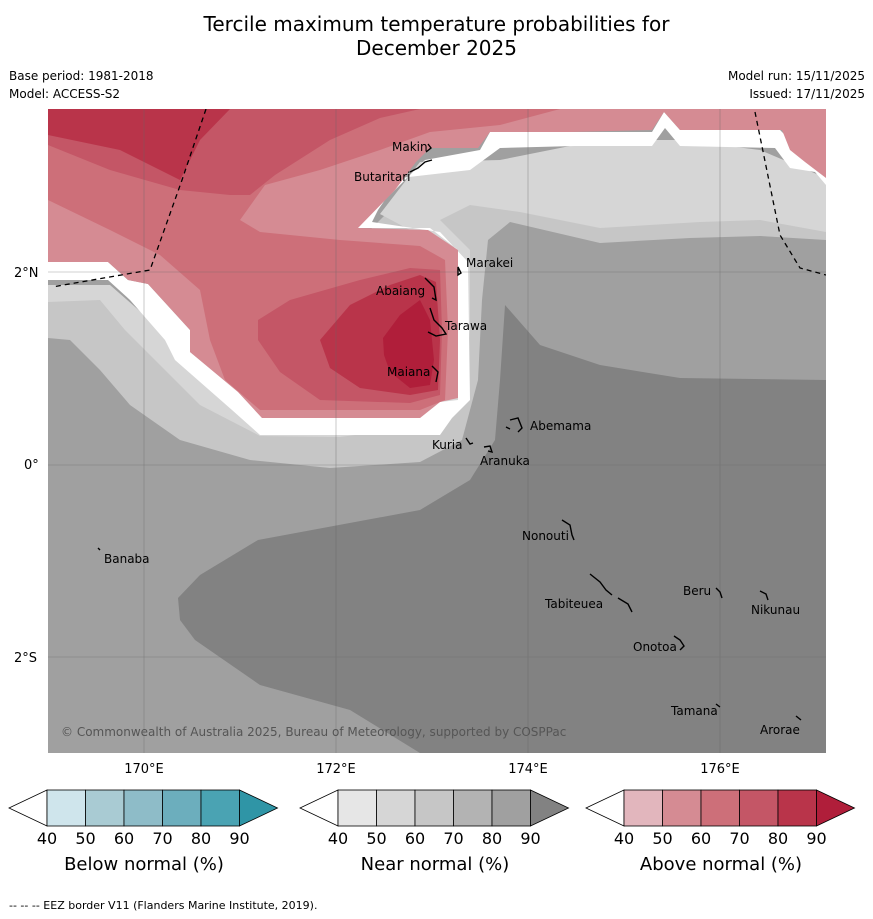 The height and width of the screenshot is (919, 873). Describe the element at coordinates (239, 838) in the screenshot. I see `below-colorbar-tick: 90` at that location.